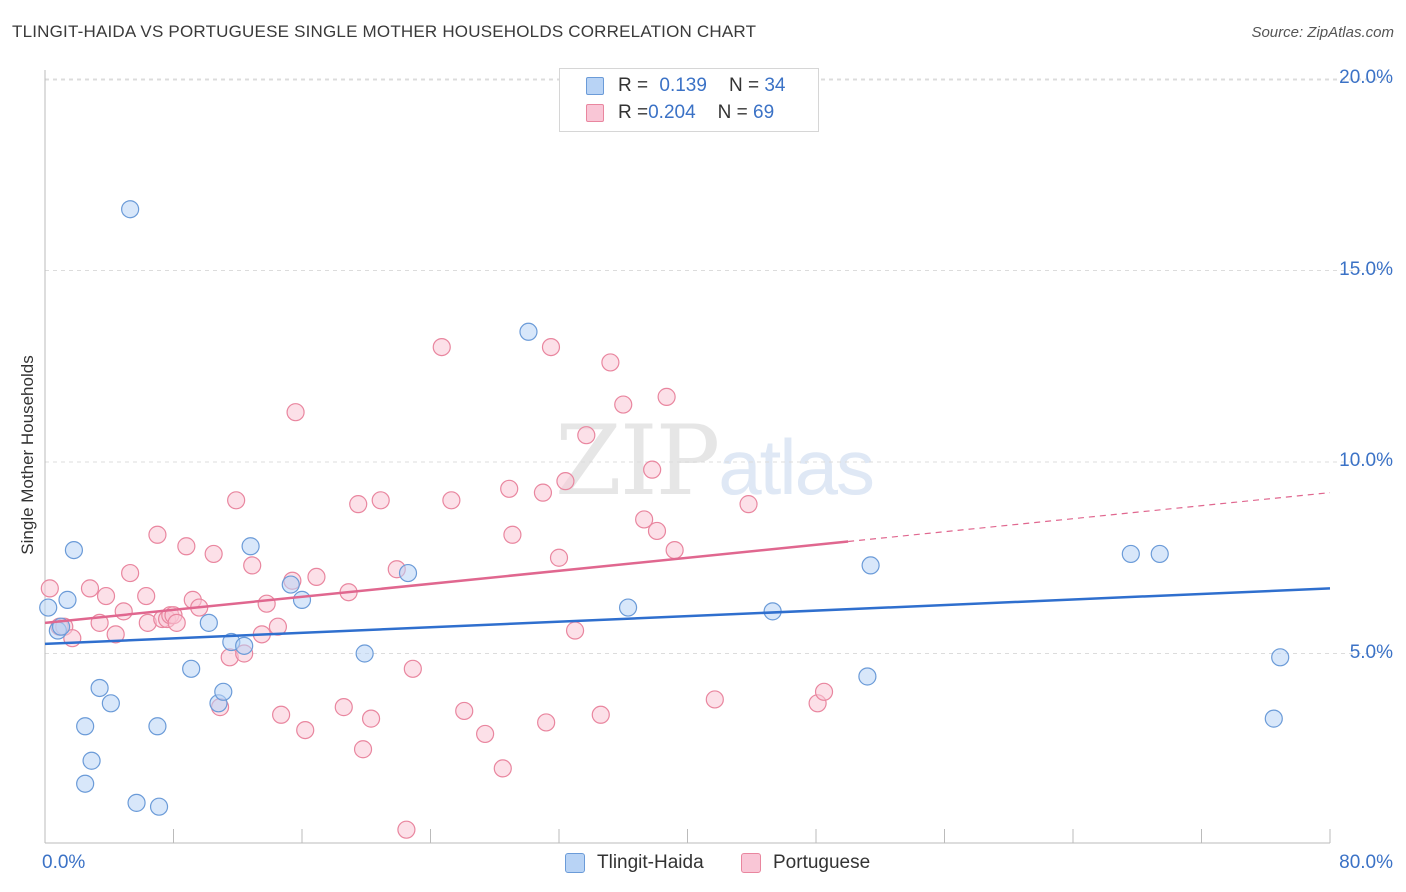 The height and width of the screenshot is (892, 1406). Describe the element at coordinates (1089, 517) in the screenshot. I see `trendline-portuguese-extension` at that location.